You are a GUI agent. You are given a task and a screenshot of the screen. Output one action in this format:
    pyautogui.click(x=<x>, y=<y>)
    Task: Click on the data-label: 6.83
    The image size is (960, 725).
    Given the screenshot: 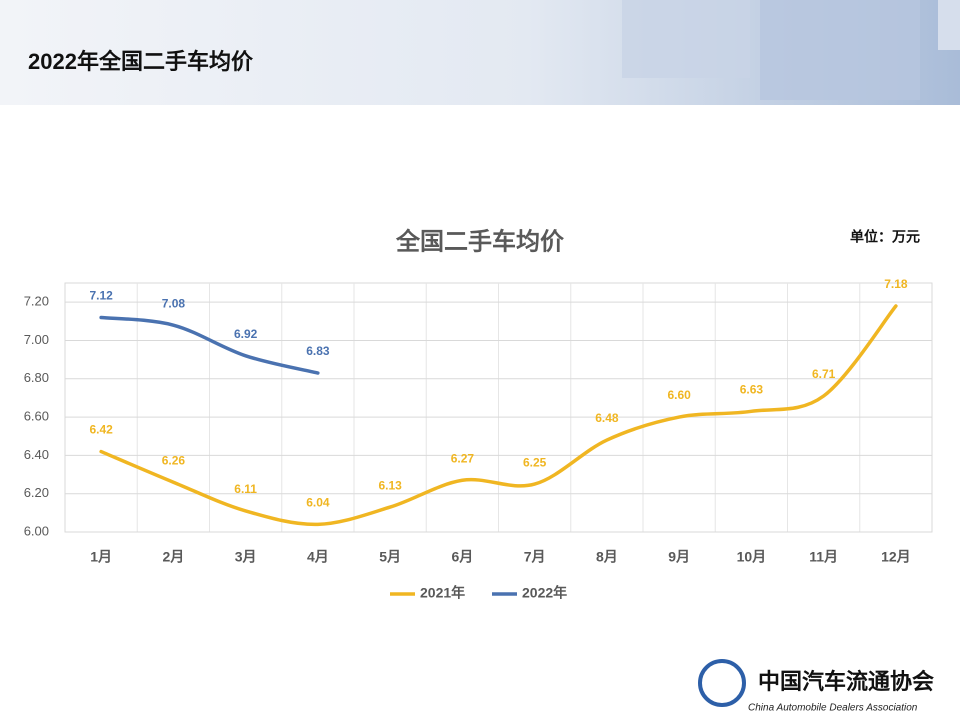 What is the action you would take?
    pyautogui.click(x=318, y=351)
    